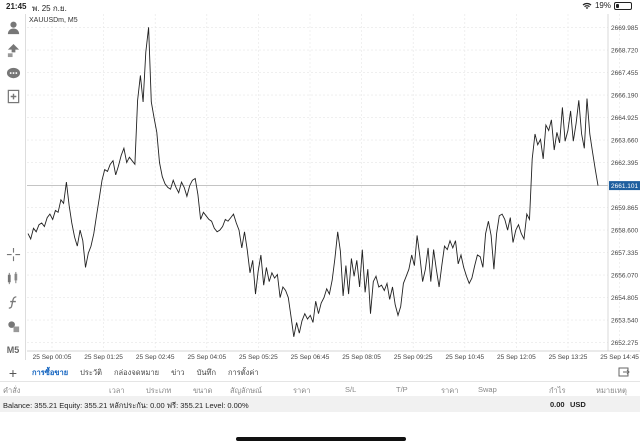  Describe the element at coordinates (557, 404) in the screenshot. I see `total-profit: 0.00` at that location.